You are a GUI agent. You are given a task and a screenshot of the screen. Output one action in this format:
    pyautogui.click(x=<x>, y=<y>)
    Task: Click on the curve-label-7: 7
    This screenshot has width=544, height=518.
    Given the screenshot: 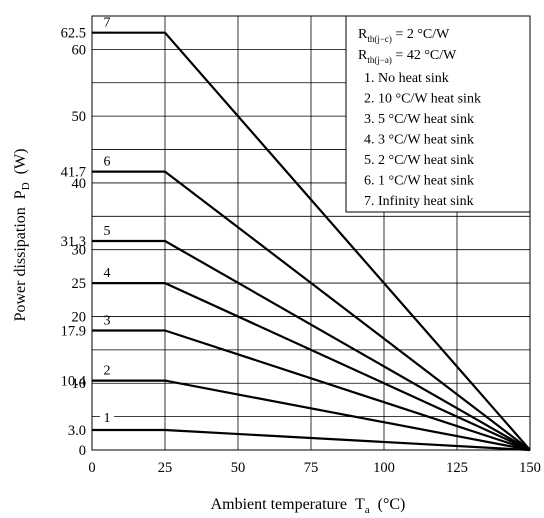 What is the action you would take?
    pyautogui.click(x=107, y=23)
    